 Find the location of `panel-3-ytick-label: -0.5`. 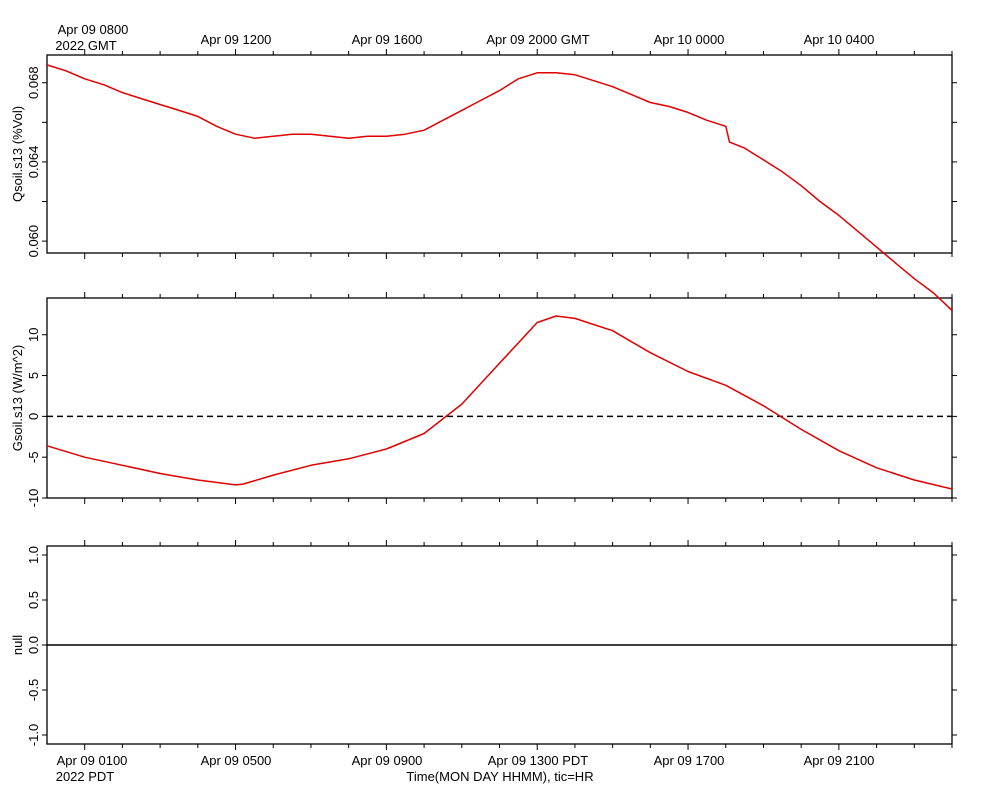

panel-3-ytick-label: -0.5 is located at coordinates (33, 690).